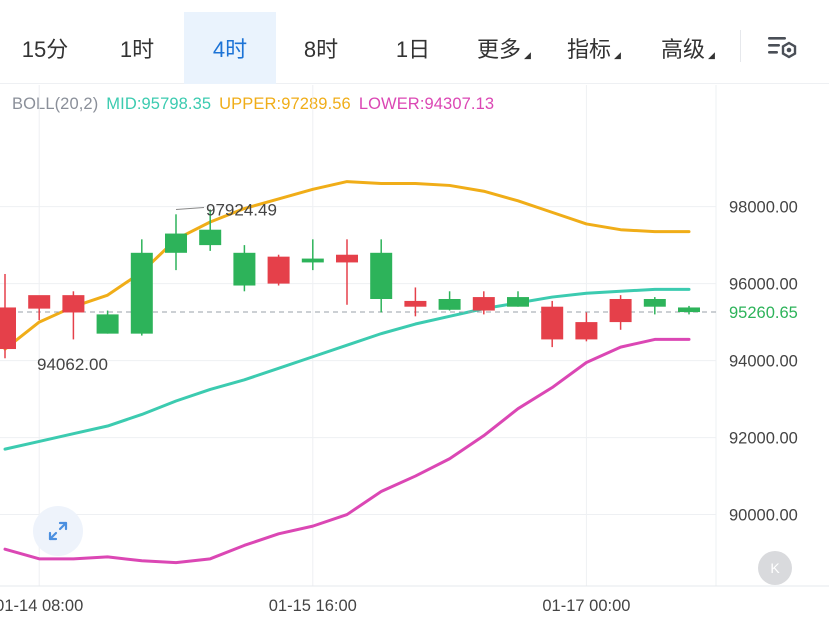 The image size is (829, 624). Describe the element at coordinates (190, 209) in the screenshot. I see `annotation-connector` at that location.